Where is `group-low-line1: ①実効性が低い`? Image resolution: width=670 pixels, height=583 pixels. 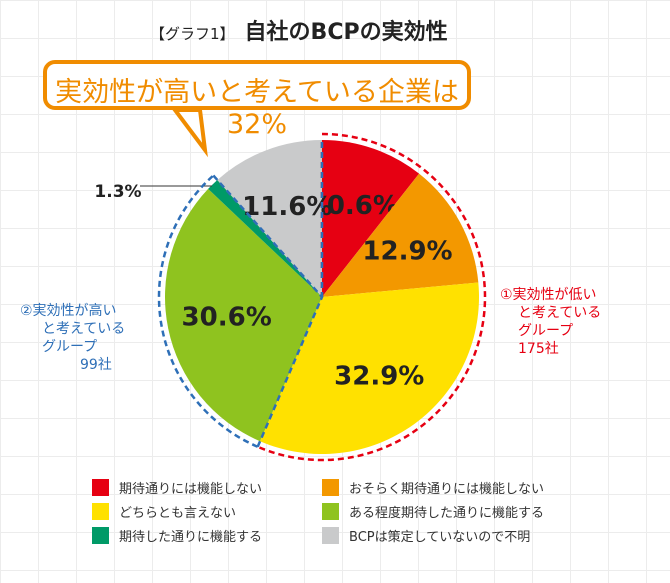
group-low-line1: ①実効性が低い is located at coordinates (548, 295).